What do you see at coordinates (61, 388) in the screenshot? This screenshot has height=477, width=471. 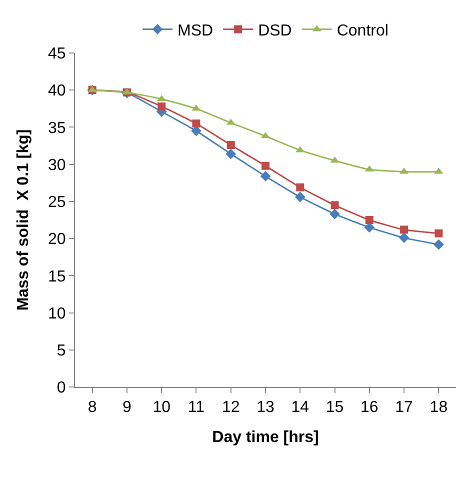 I see `y-tick-label: 0` at bounding box center [61, 388].